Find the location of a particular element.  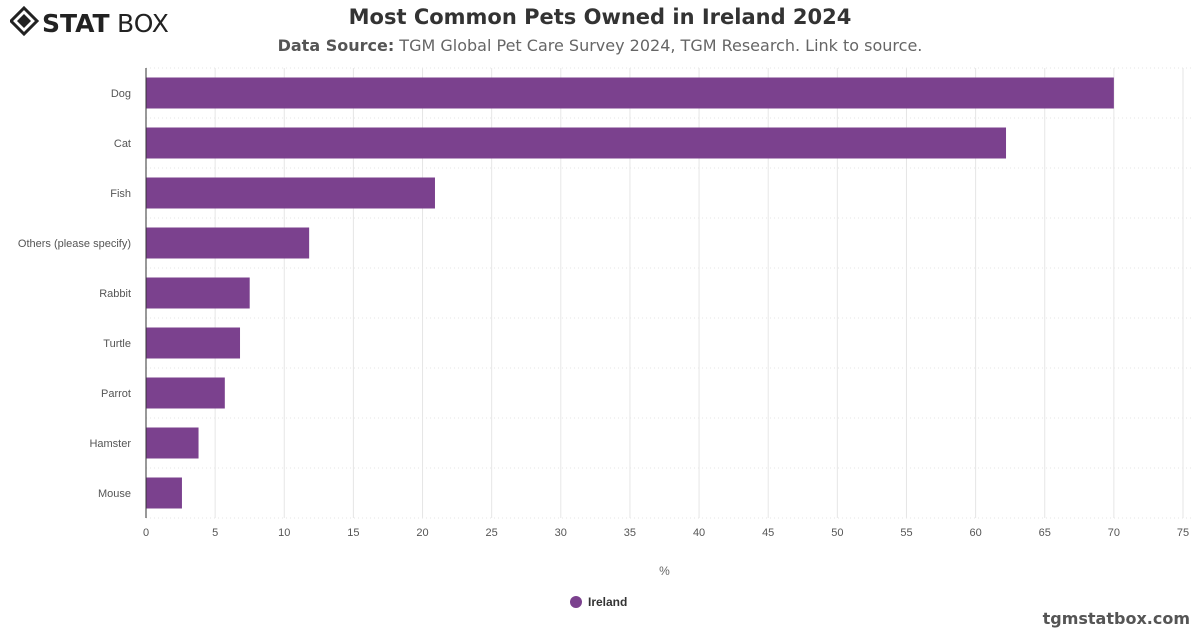

x-tick-label: 35 is located at coordinates (630, 533).